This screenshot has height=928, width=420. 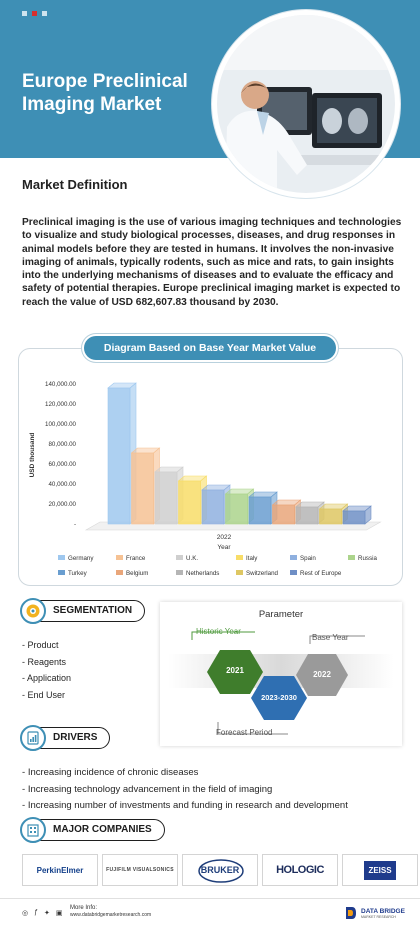 I want to click on y-tick-label: 120,000.00, so click(x=61, y=404).